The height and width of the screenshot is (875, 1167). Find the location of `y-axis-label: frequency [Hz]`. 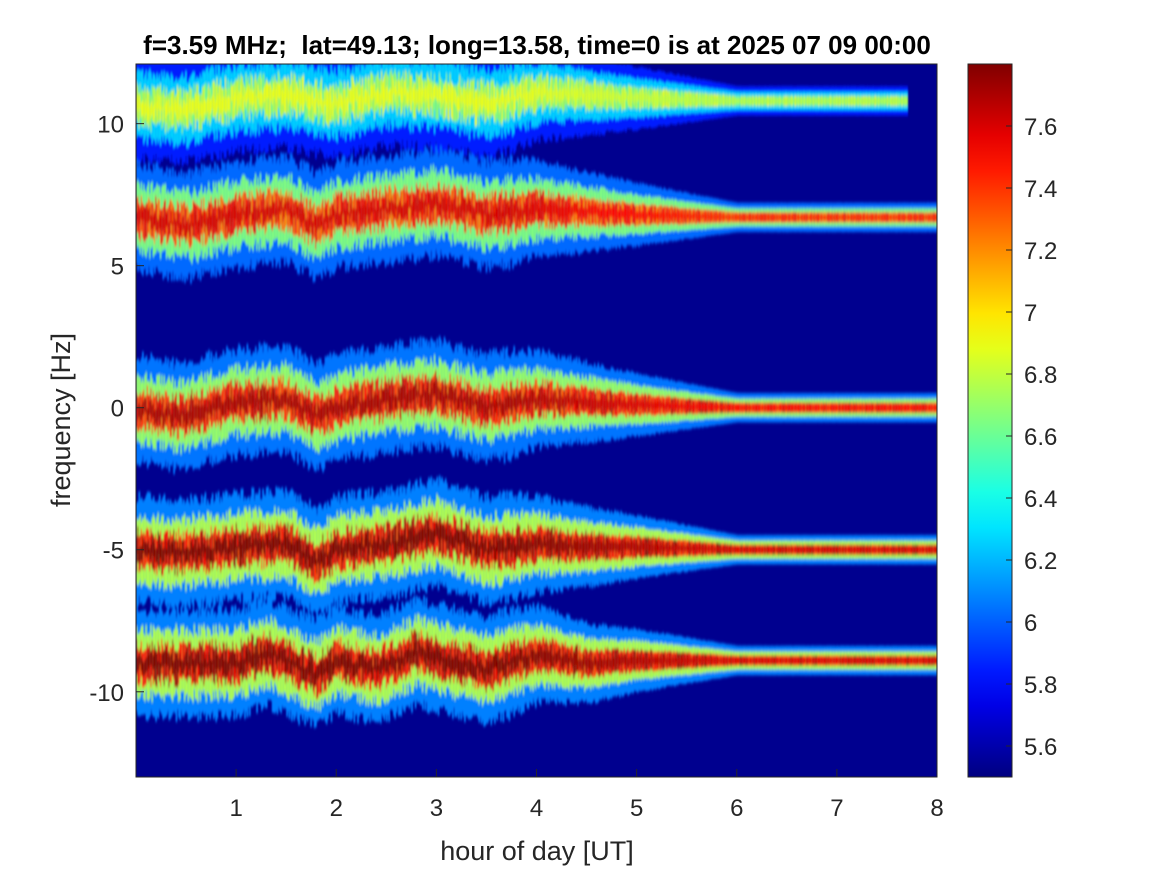

y-axis-label: frequency [Hz] is located at coordinates (61, 420).